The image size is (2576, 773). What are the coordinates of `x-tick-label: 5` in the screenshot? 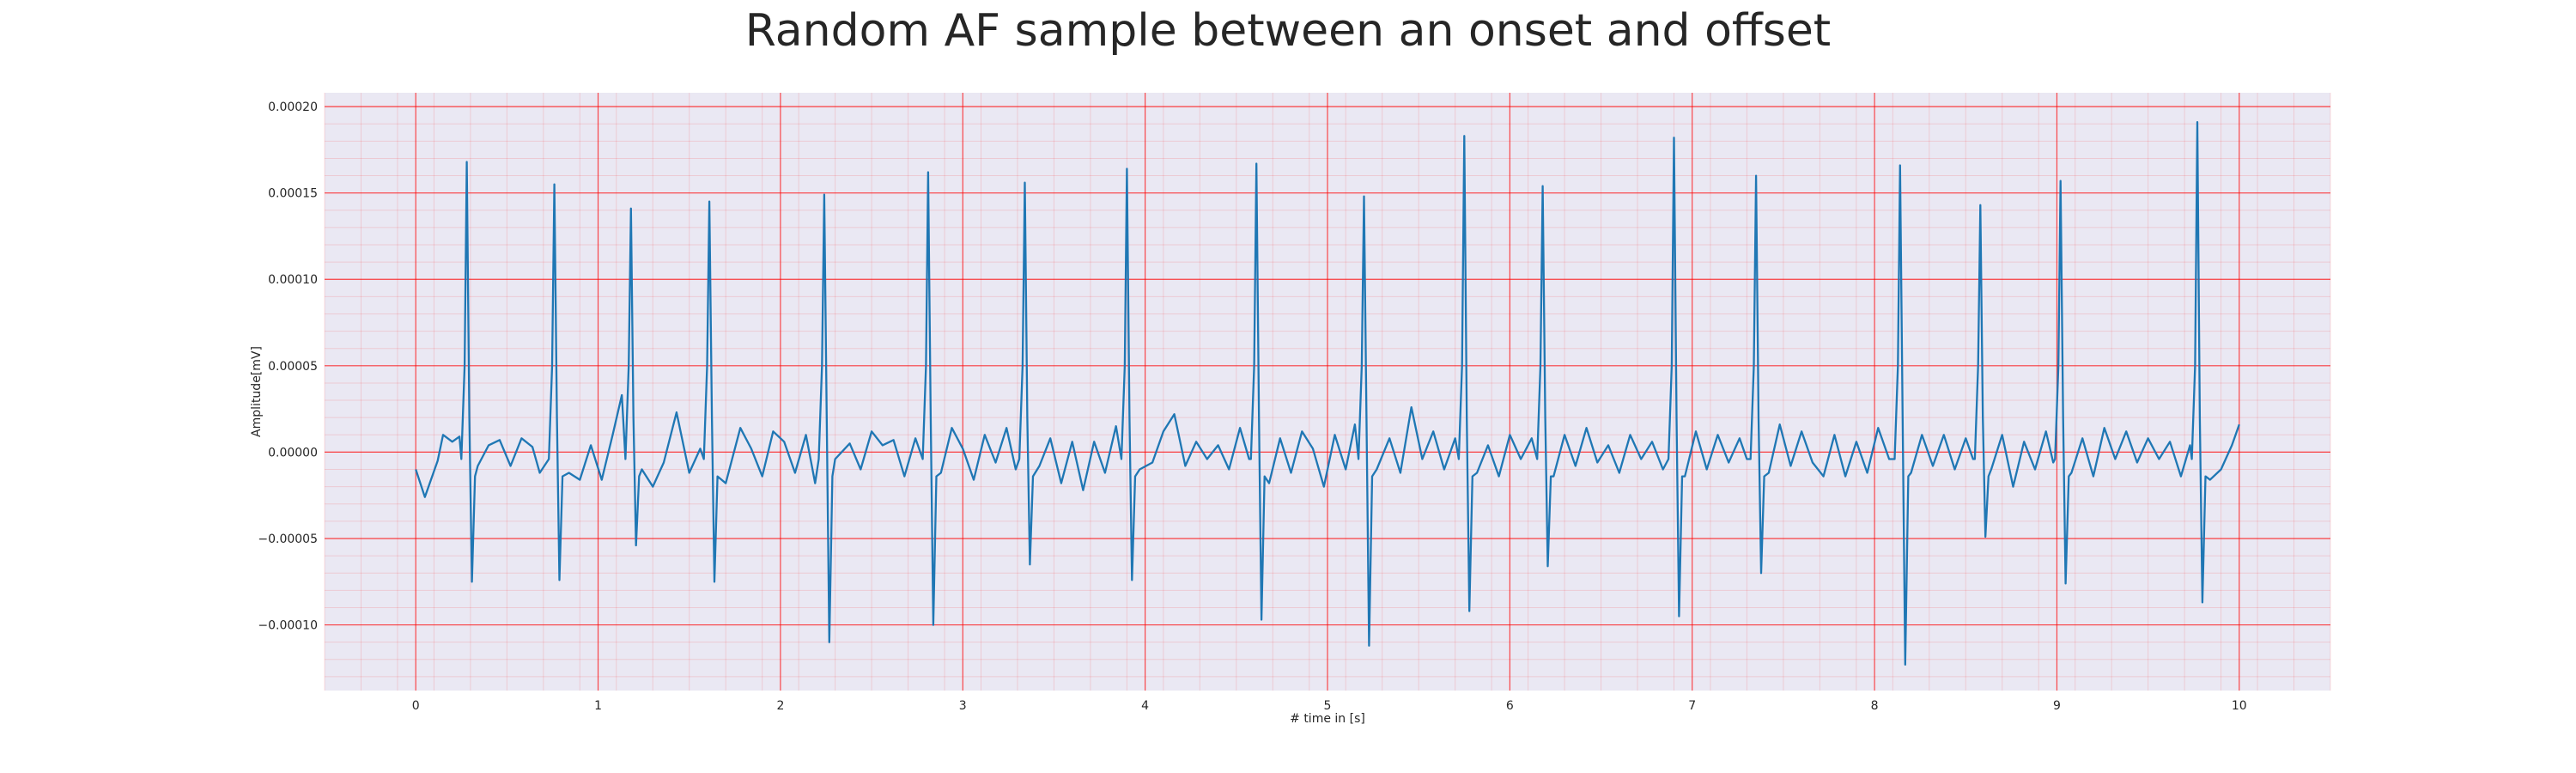 It's located at (1328, 706).